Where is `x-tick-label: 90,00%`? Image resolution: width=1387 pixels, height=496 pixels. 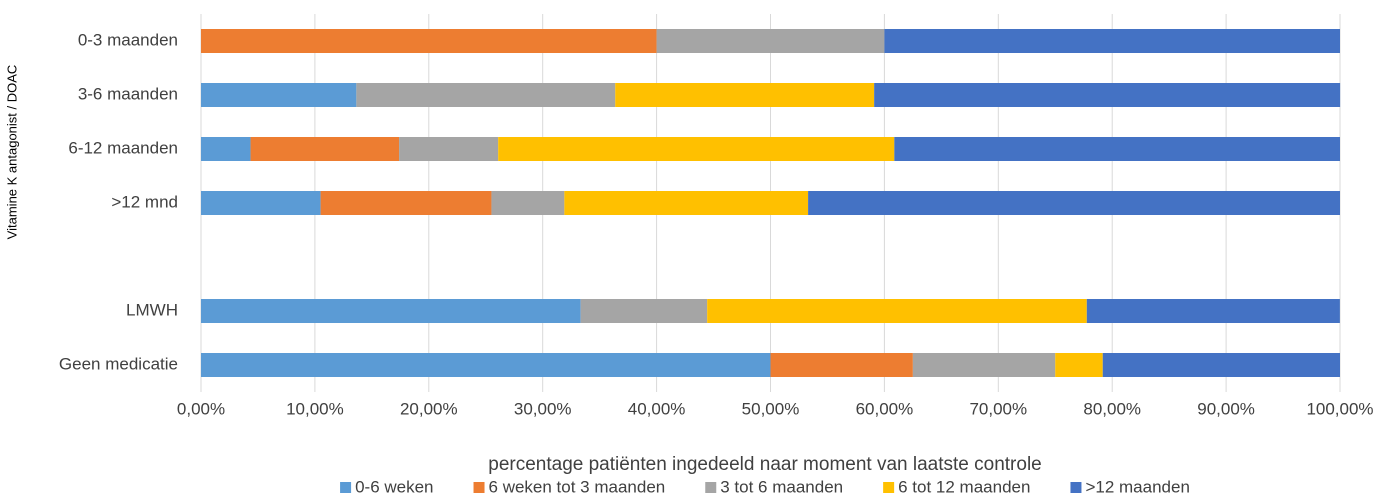 x-tick-label: 90,00% is located at coordinates (1226, 408).